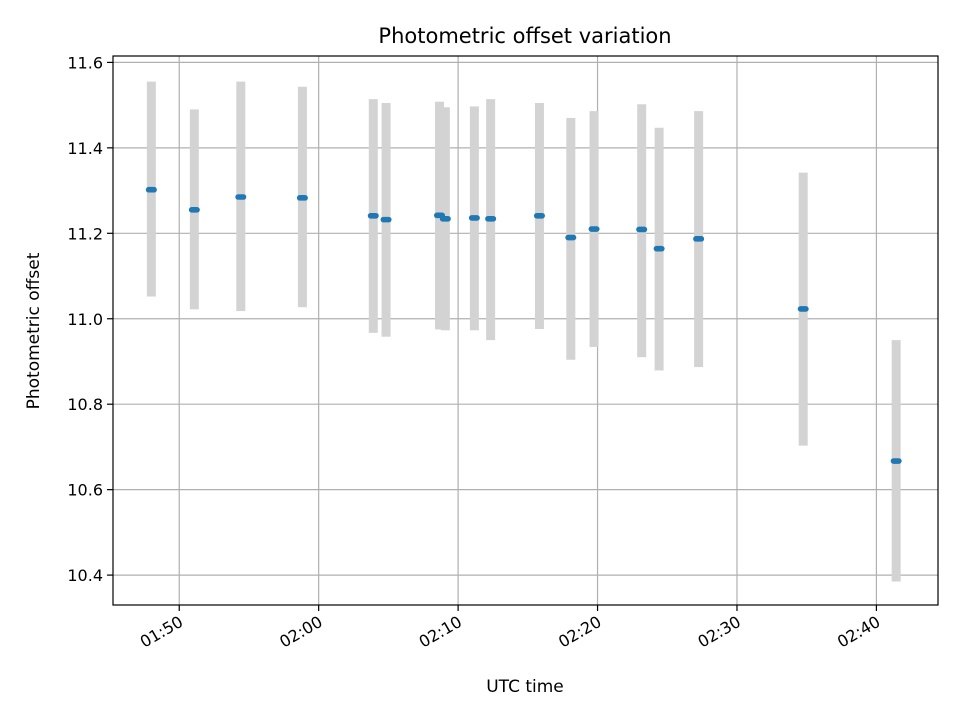 The width and height of the screenshot is (960, 720). I want to click on y-tick-label: 10.6, so click(85, 490).